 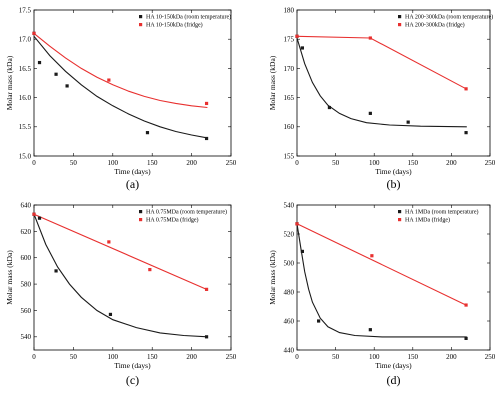 I want to click on y-tick-label: 460, so click(x=289, y=321).